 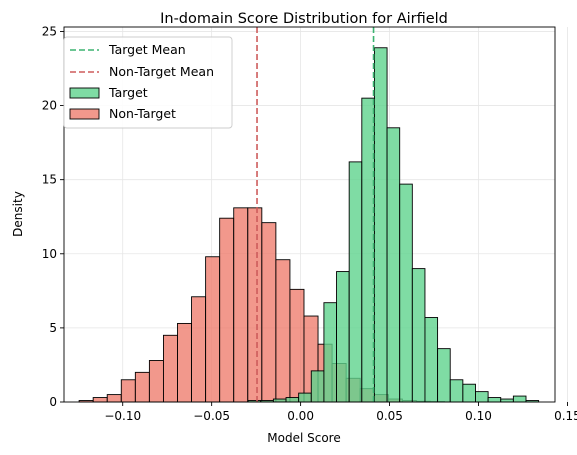 What do you see at coordinates (303, 438) in the screenshot?
I see `x-axis-label: Model Score` at bounding box center [303, 438].